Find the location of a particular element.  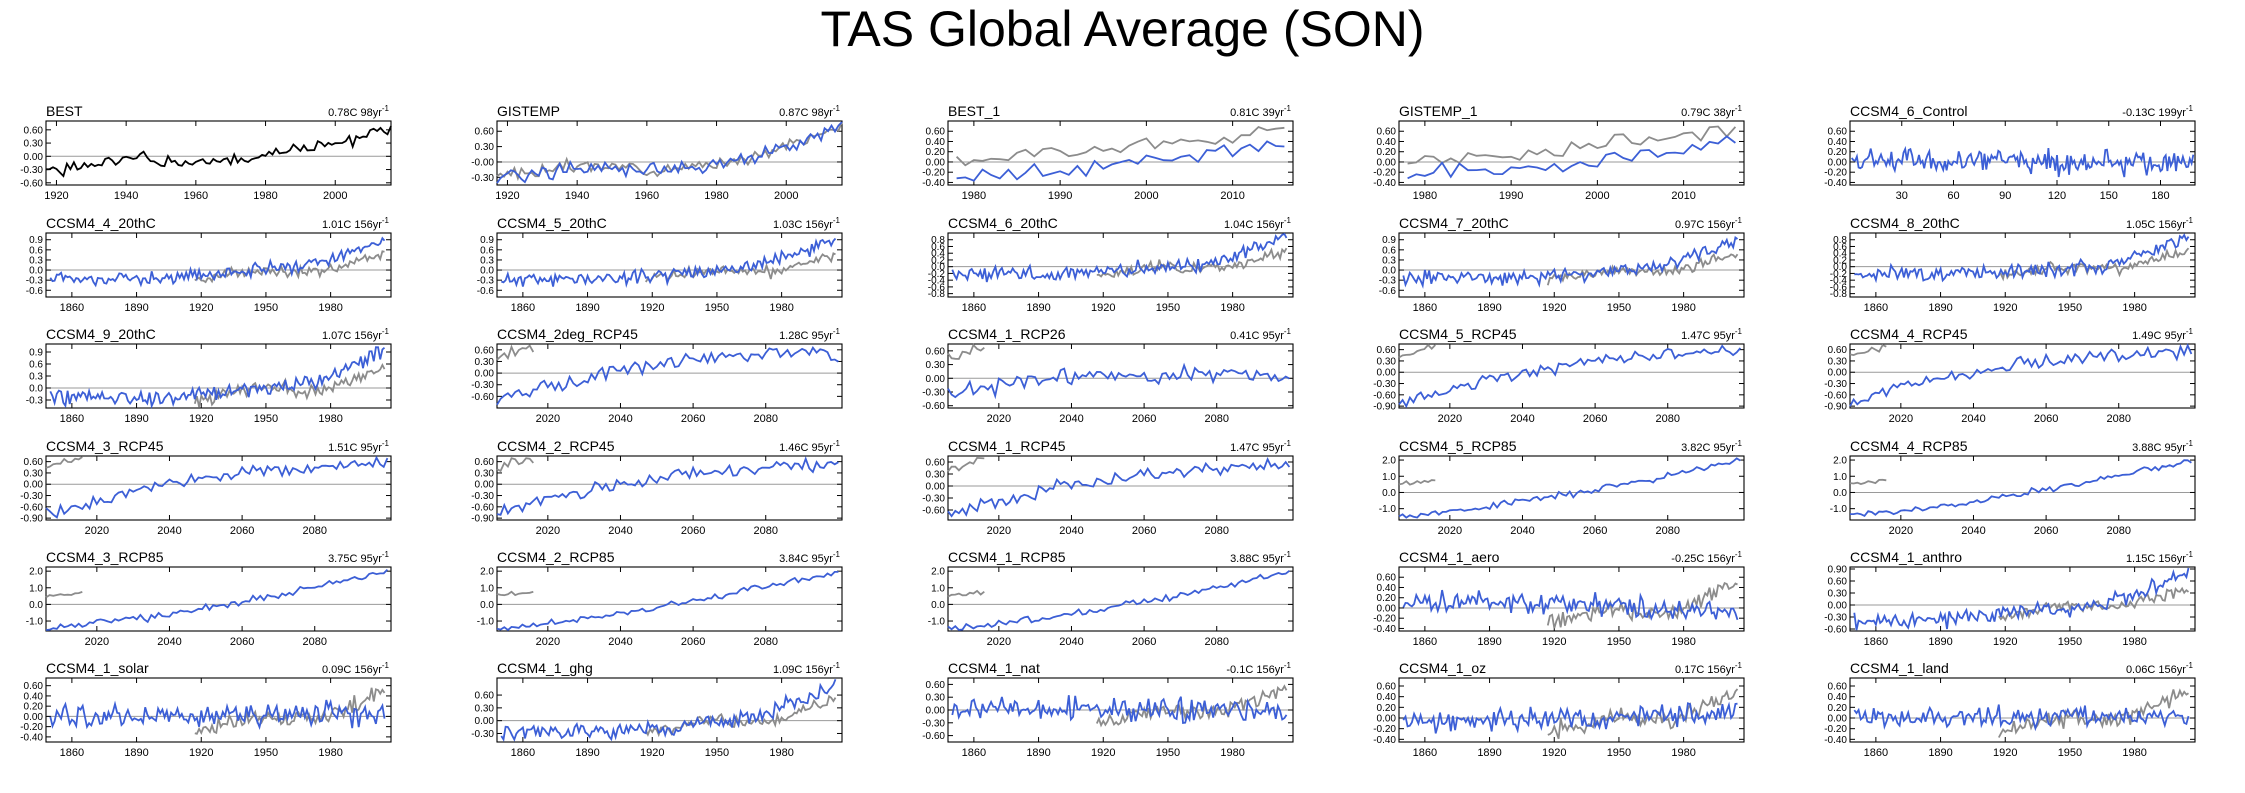

panel-title: CCSM4_5_RCP45 is located at coordinates (1458, 334).